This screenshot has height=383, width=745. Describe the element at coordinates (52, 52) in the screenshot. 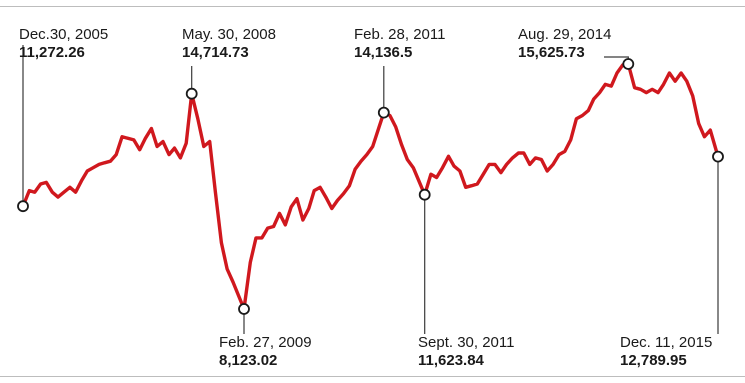

I see `annotation-value: 11,272.26` at that location.